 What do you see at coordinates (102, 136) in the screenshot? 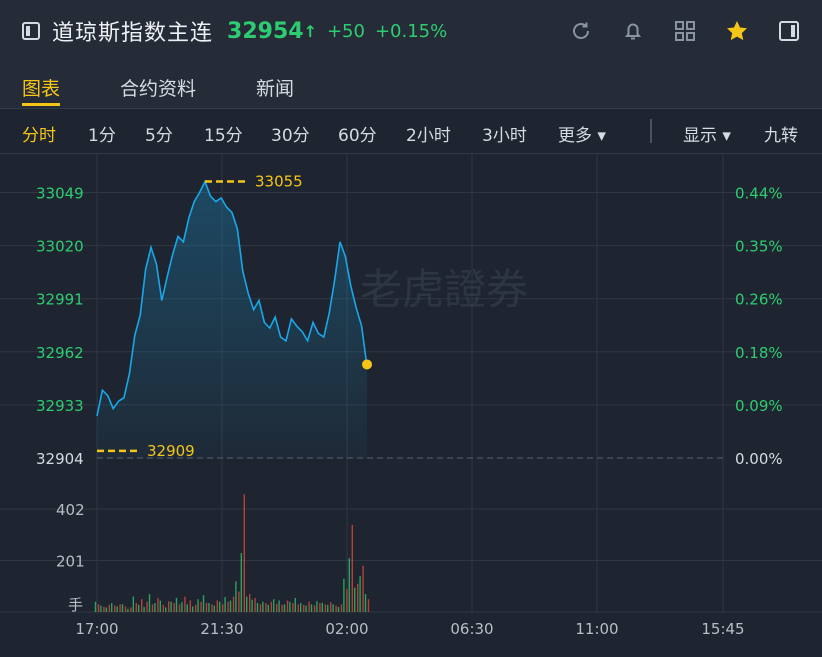
I see `period-1min: 1分` at bounding box center [102, 136].